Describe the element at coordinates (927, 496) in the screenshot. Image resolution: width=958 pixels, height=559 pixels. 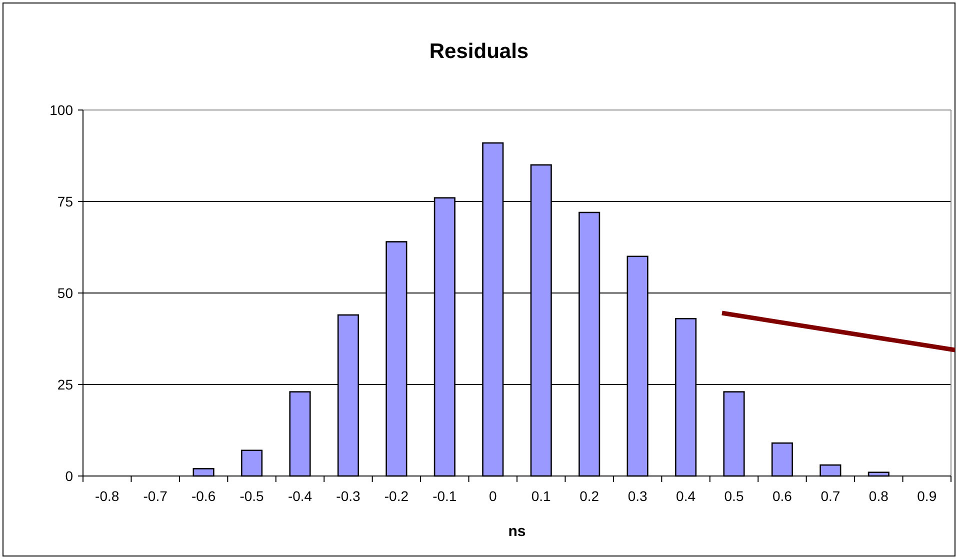
I see `x-tick-label: 0.9` at that location.